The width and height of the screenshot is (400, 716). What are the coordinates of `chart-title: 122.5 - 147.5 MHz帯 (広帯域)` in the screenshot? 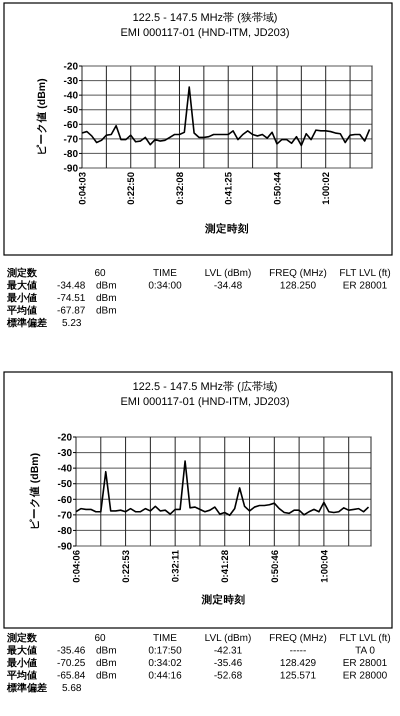 It's located at (205, 386).